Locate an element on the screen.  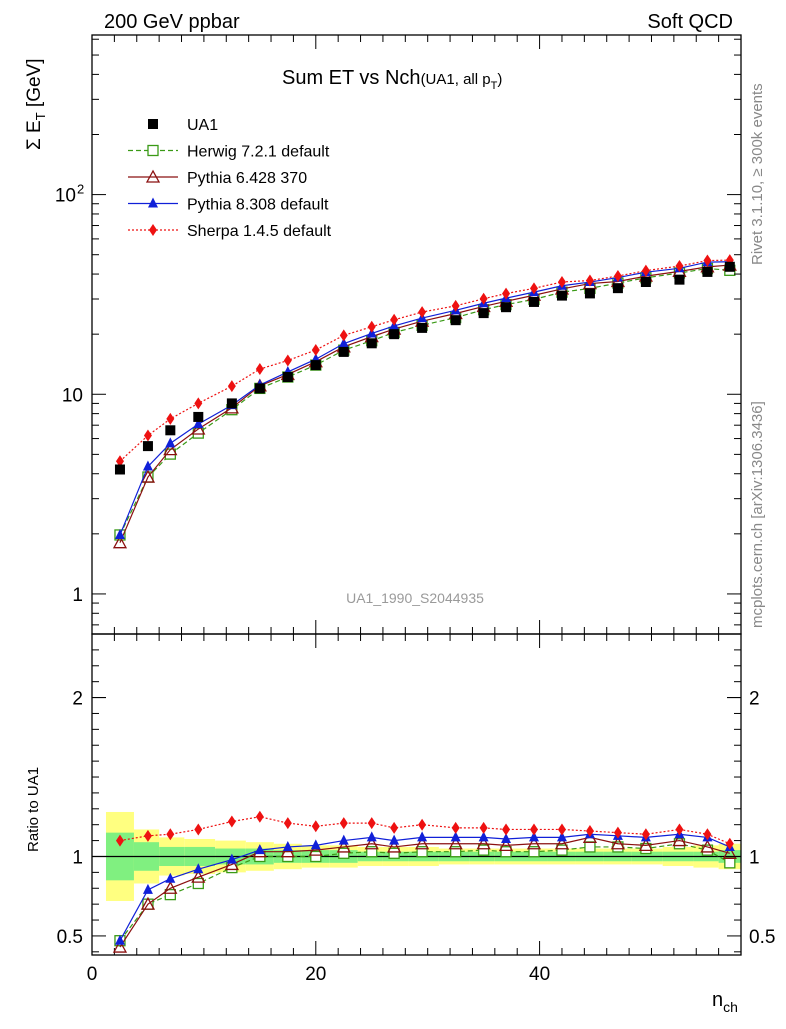
x-axis-label-main: n is located at coordinates (717, 1000).